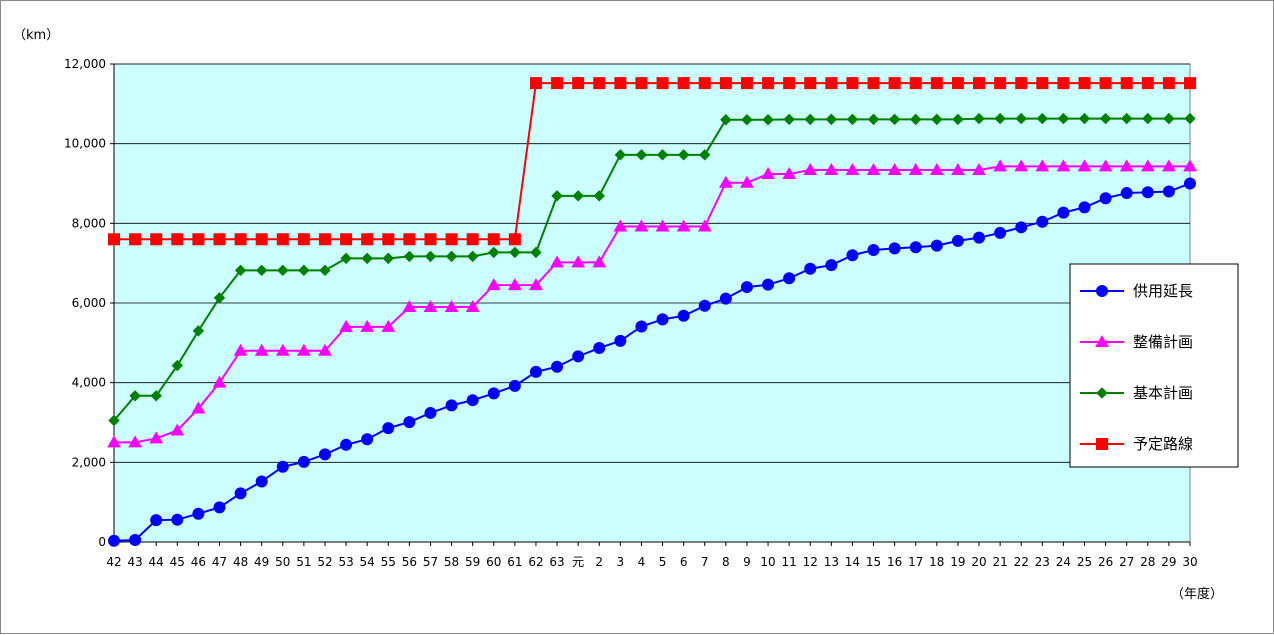 The height and width of the screenshot is (635, 1274). Describe the element at coordinates (198, 562) in the screenshot. I see `x-tick-label: 46` at that location.